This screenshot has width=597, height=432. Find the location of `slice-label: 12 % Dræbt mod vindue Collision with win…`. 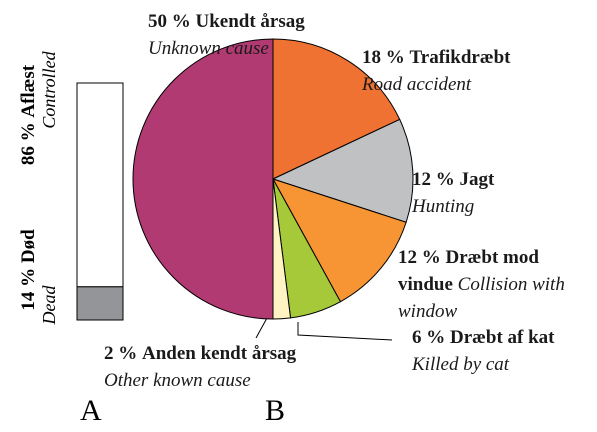

slice-label: 12 % Dræbt mod vindue Collision with win… is located at coordinates (493, 284).